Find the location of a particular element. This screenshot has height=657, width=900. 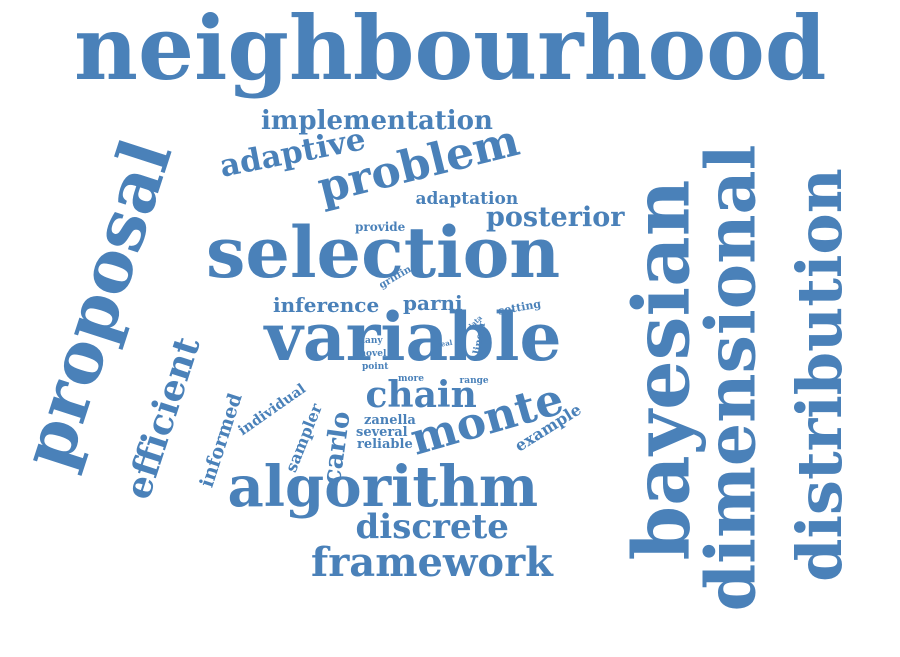

word-reliable: reliable is located at coordinates (385, 444).